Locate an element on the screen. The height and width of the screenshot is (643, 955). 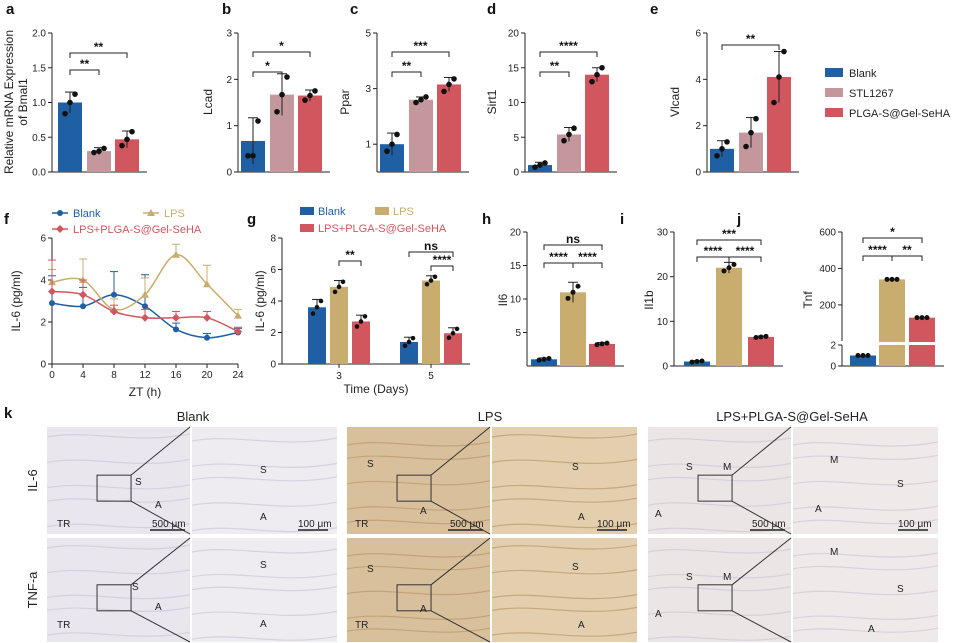
panel-h-chart: Il6 ns **** **** is located at coordinates (560, 299).